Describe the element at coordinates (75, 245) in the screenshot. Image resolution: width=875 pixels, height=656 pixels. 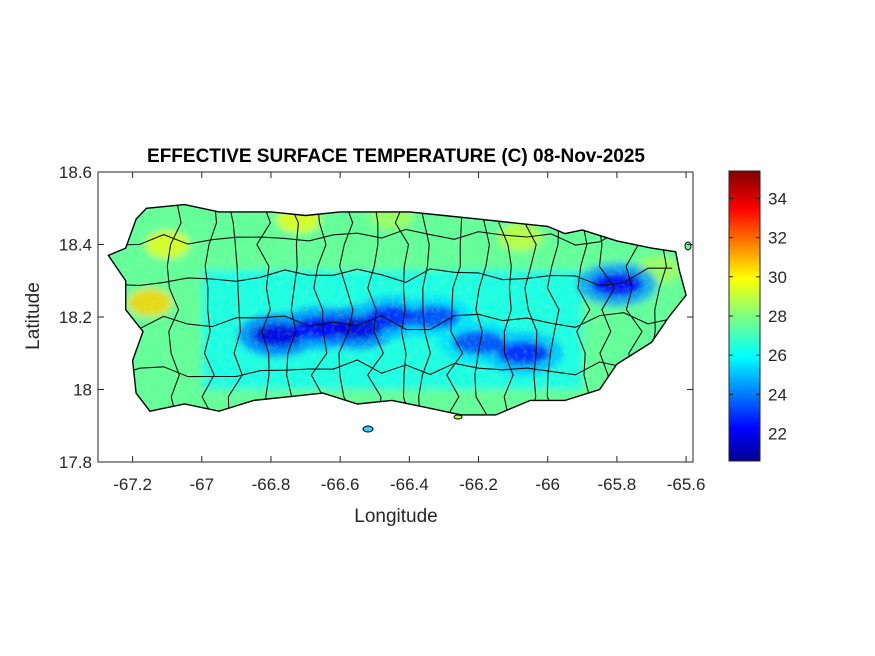
I see `y-tick-label: 18.4` at that location.